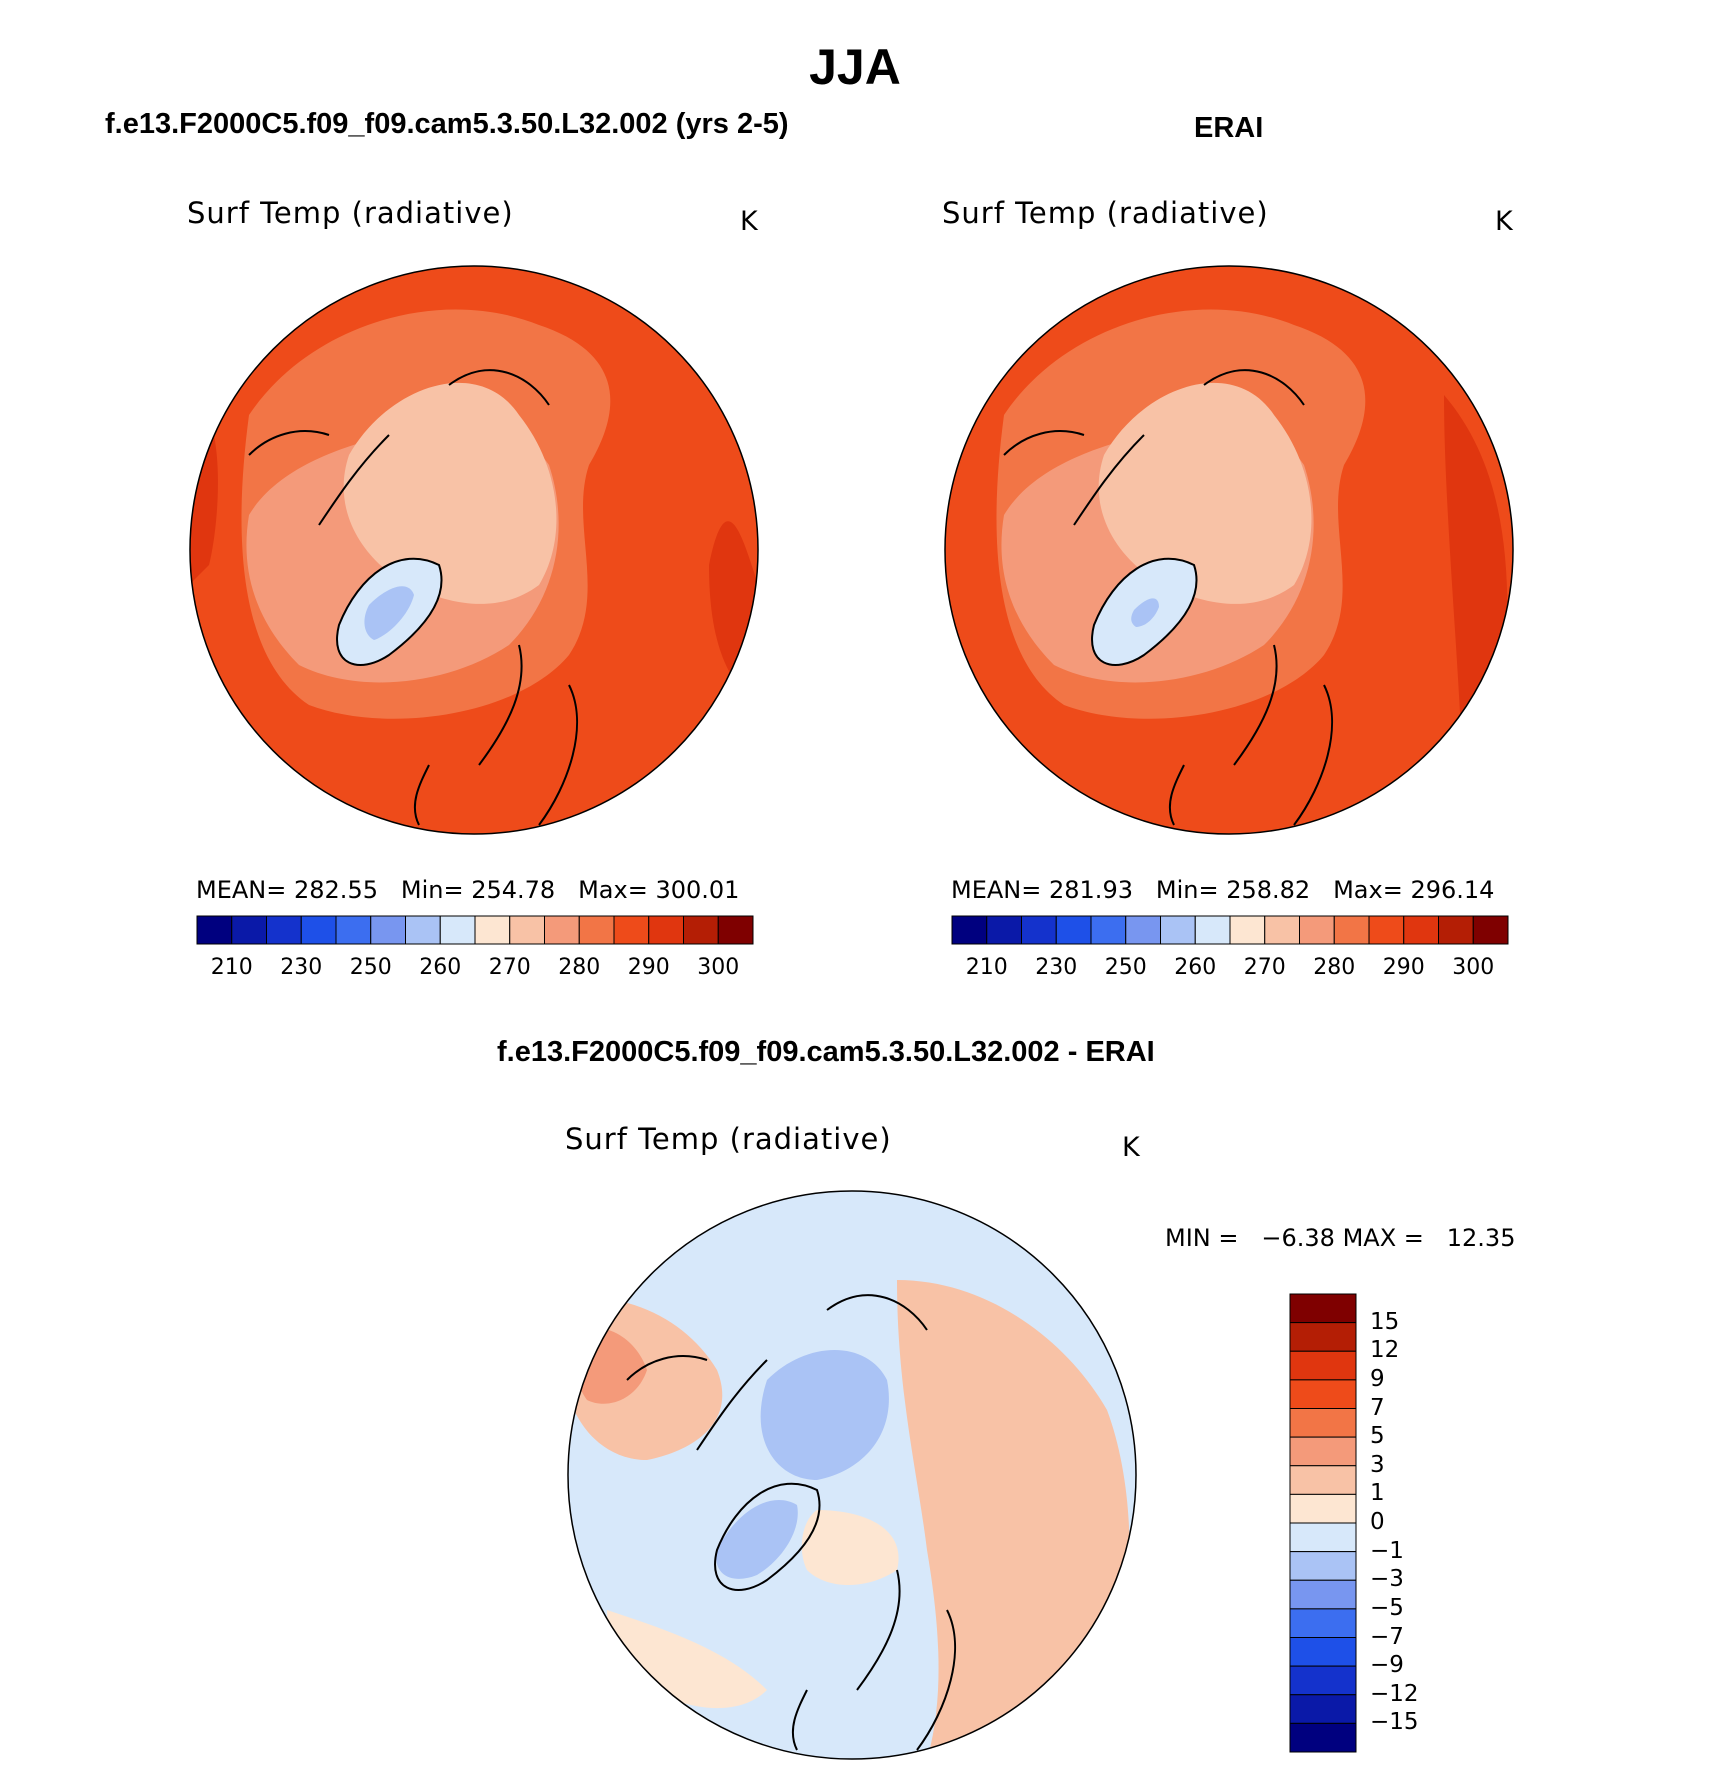 The height and width of the screenshot is (1771, 1710). What do you see at coordinates (1145, 612) in the screenshot?
I see `obs-map-greenland-core` at bounding box center [1145, 612].